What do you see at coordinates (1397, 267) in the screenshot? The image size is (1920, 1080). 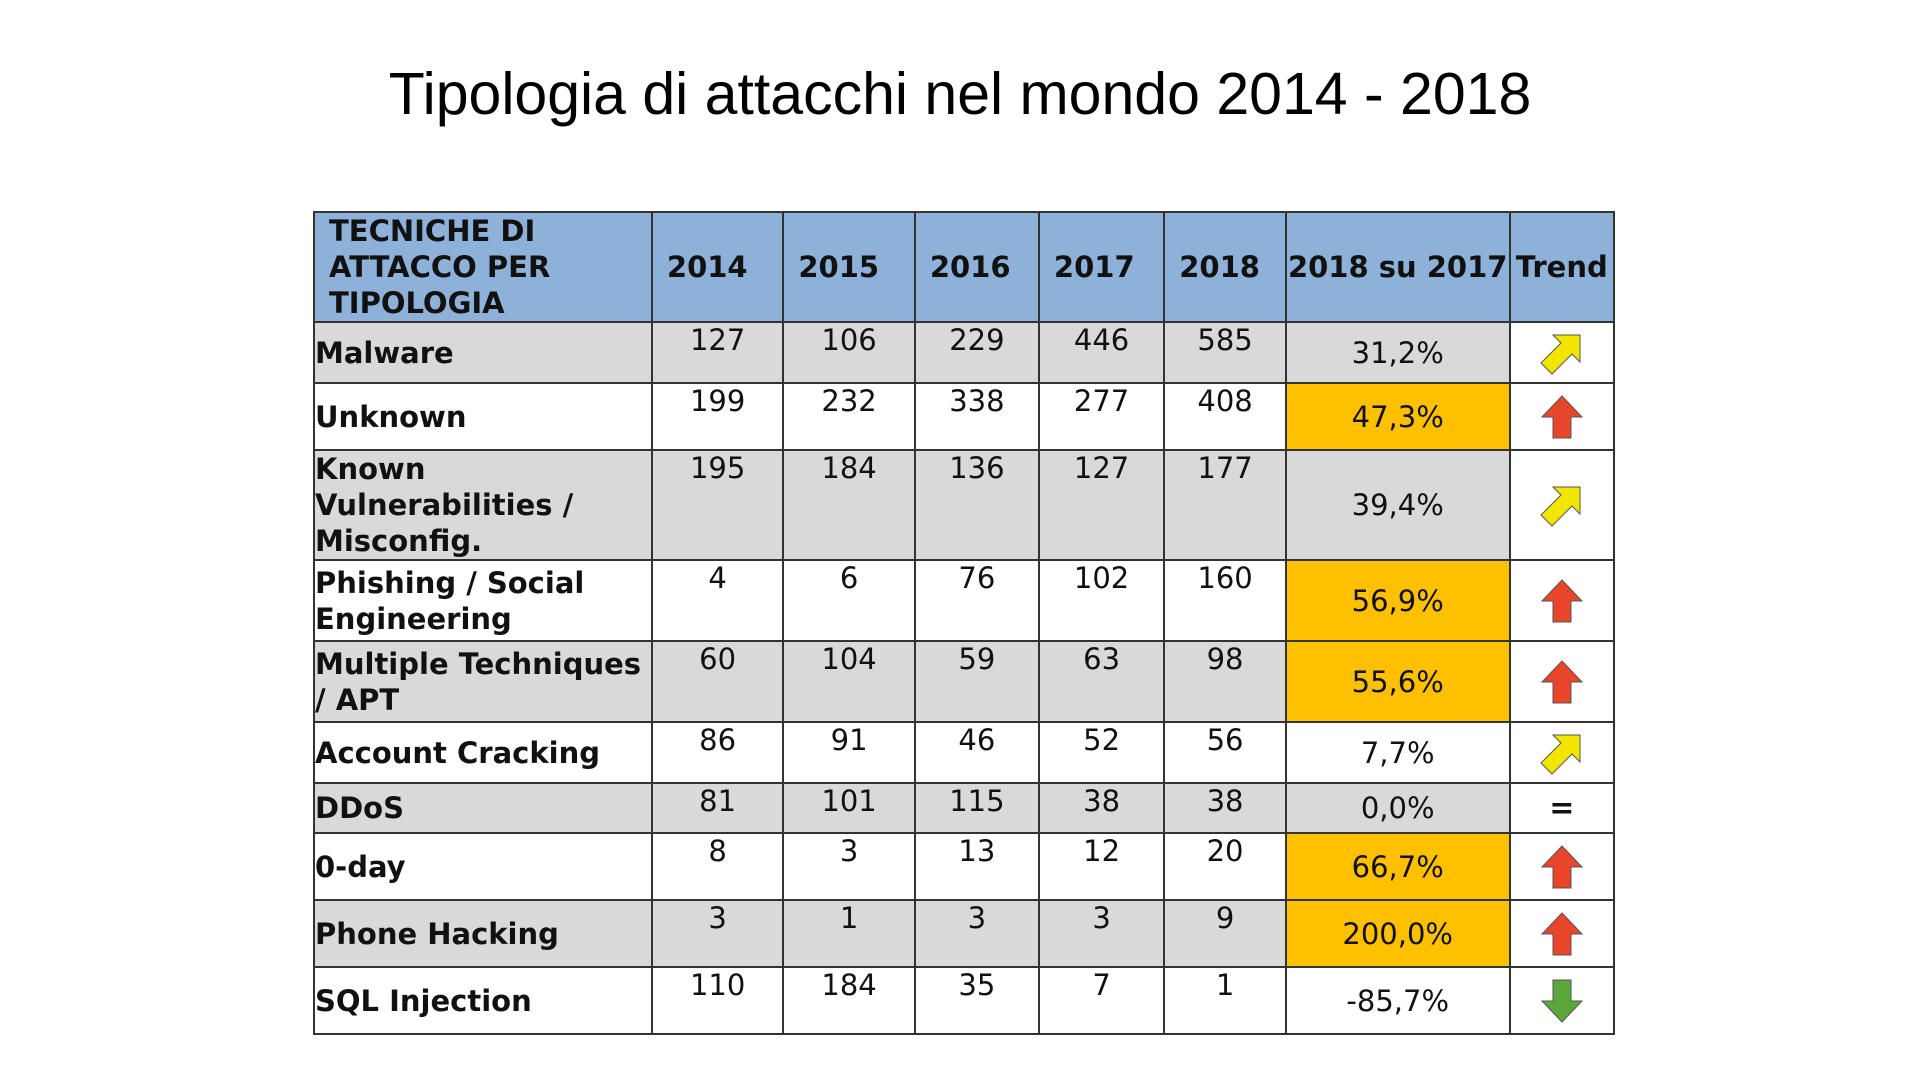 I see `header-2018-vs-2017: 2018 su 2017` at bounding box center [1397, 267].